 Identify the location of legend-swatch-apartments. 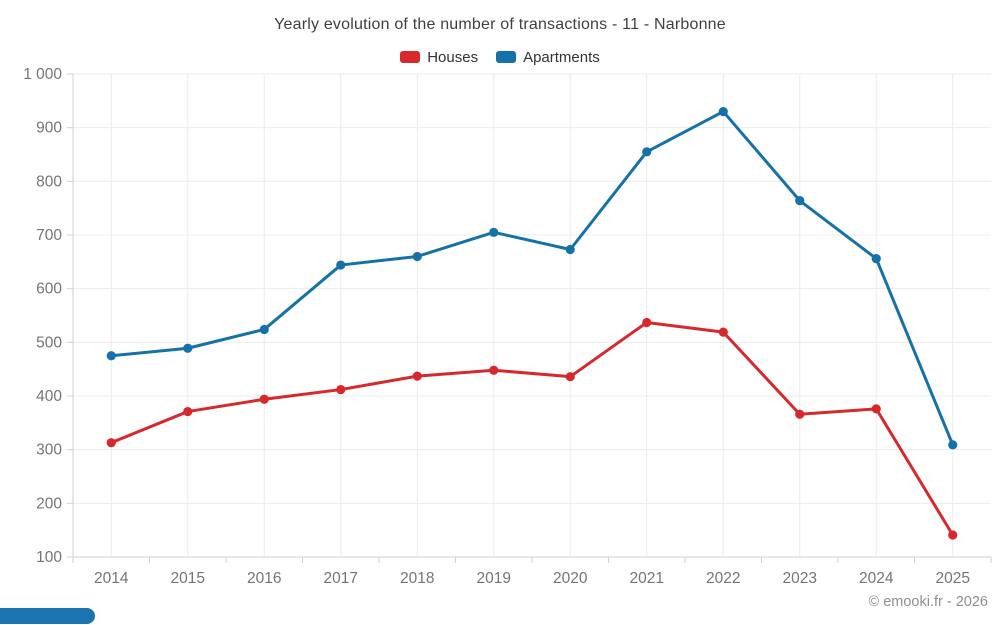
(506, 57).